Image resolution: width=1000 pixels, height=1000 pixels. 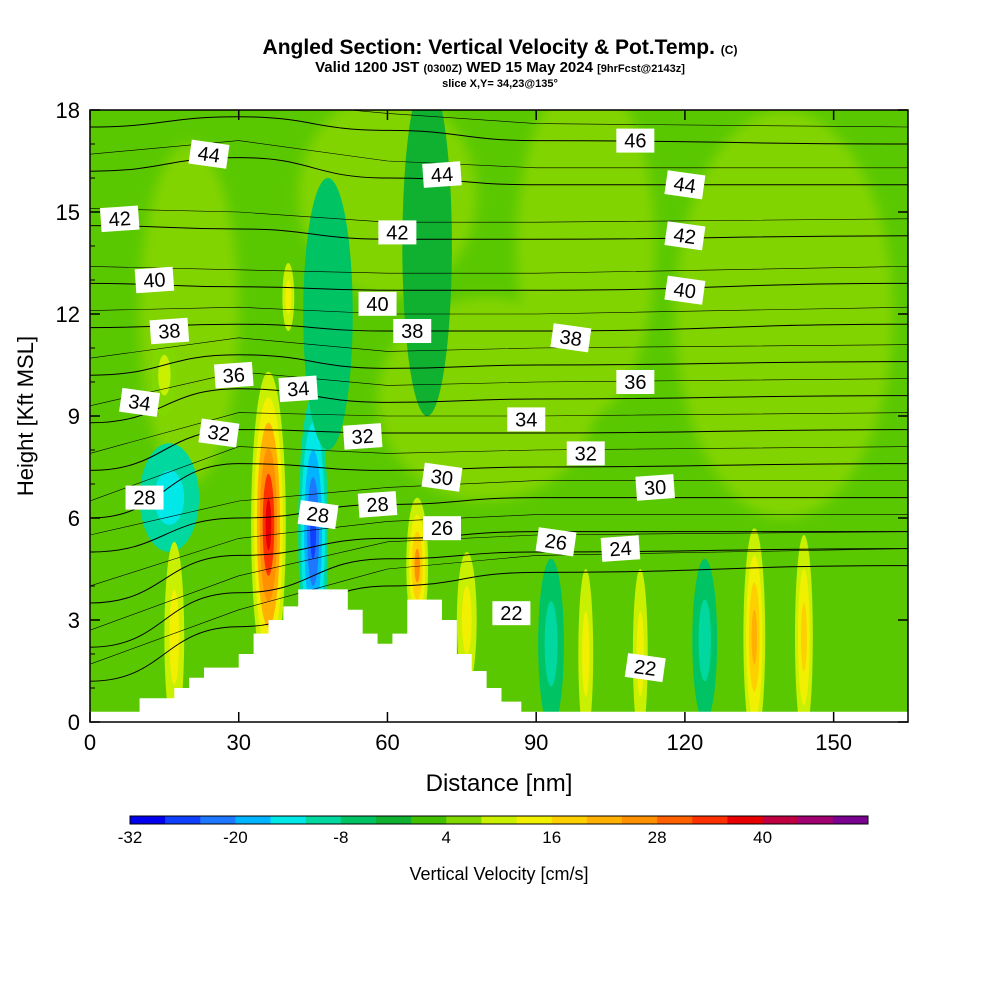 I want to click on contour-label: 32, so click(x=362, y=436).